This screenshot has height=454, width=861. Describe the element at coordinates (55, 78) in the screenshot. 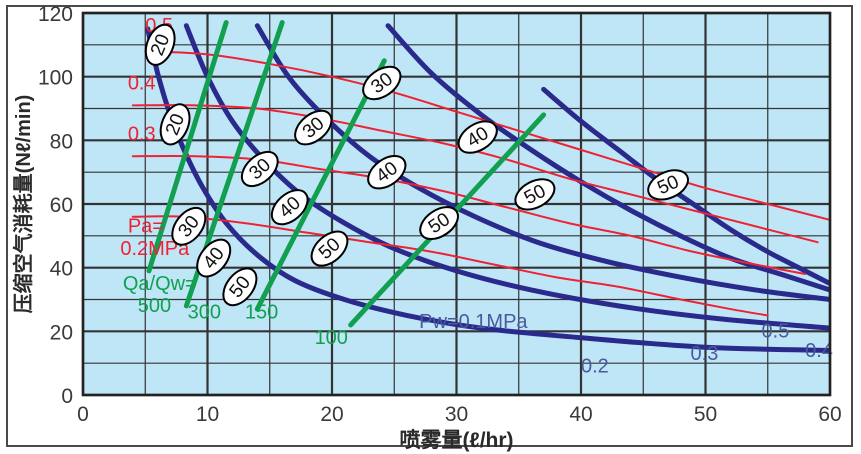

I see `y-tick-label: 100` at that location.